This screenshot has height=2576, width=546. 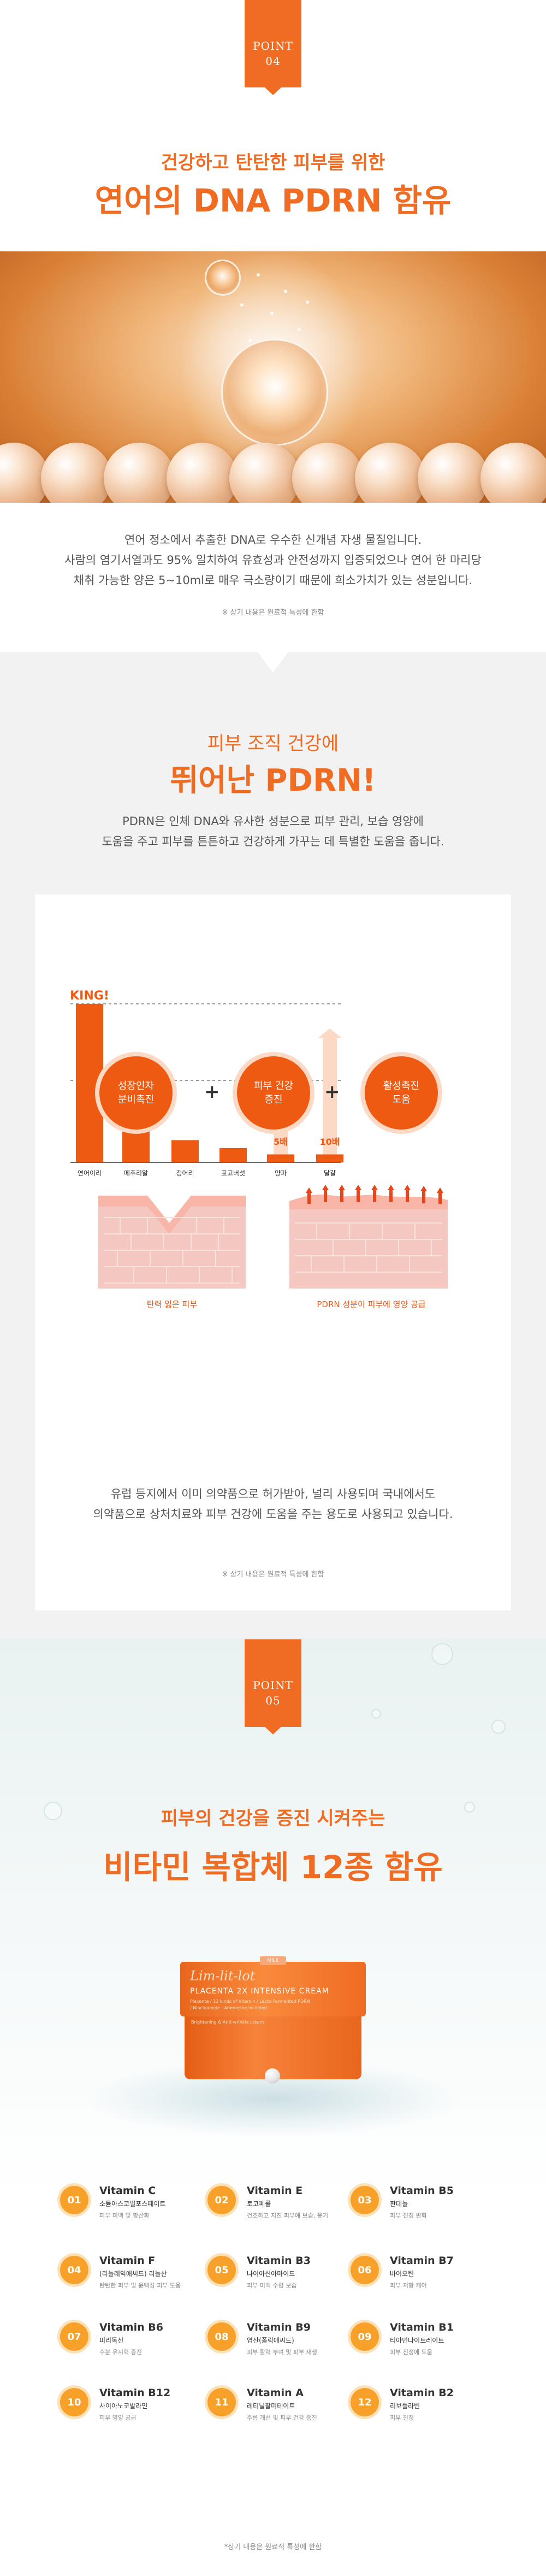 I want to click on vitamin-description: 피부 저항 케어, so click(x=408, y=2286).